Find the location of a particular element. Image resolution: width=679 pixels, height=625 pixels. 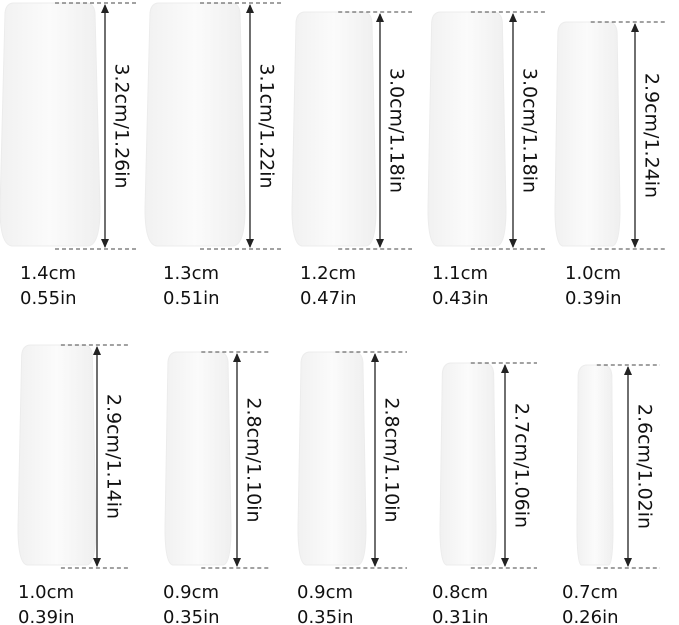

width-cm-label: 1.1cm is located at coordinates (460, 273).